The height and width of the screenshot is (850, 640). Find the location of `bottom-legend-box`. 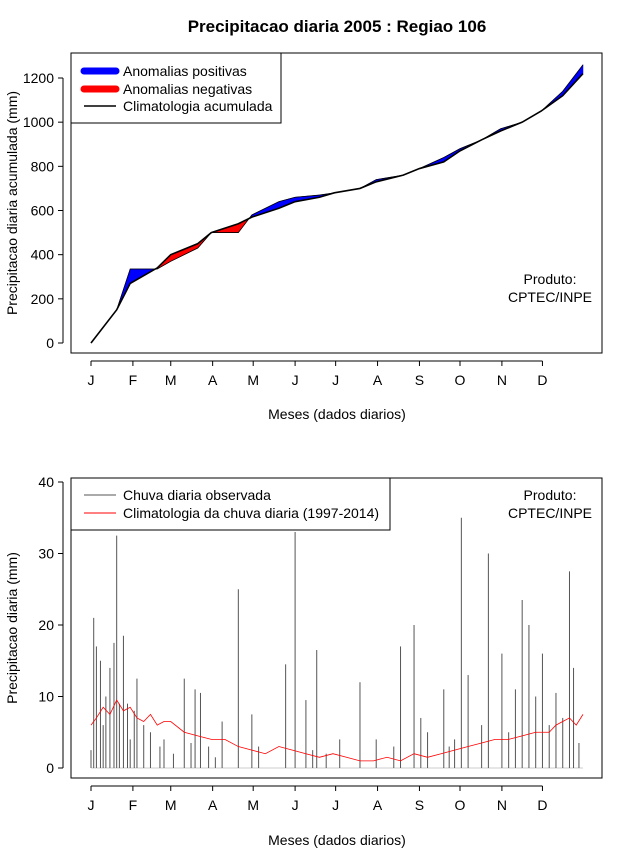

bottom-legend-box is located at coordinates (230, 504).